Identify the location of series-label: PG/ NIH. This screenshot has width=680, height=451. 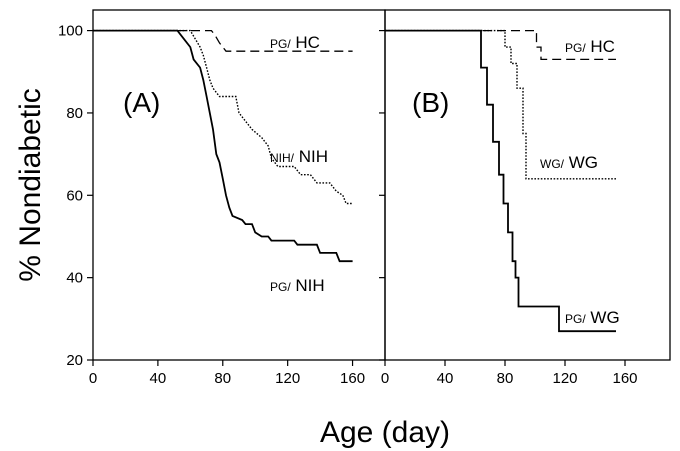
(297, 285).